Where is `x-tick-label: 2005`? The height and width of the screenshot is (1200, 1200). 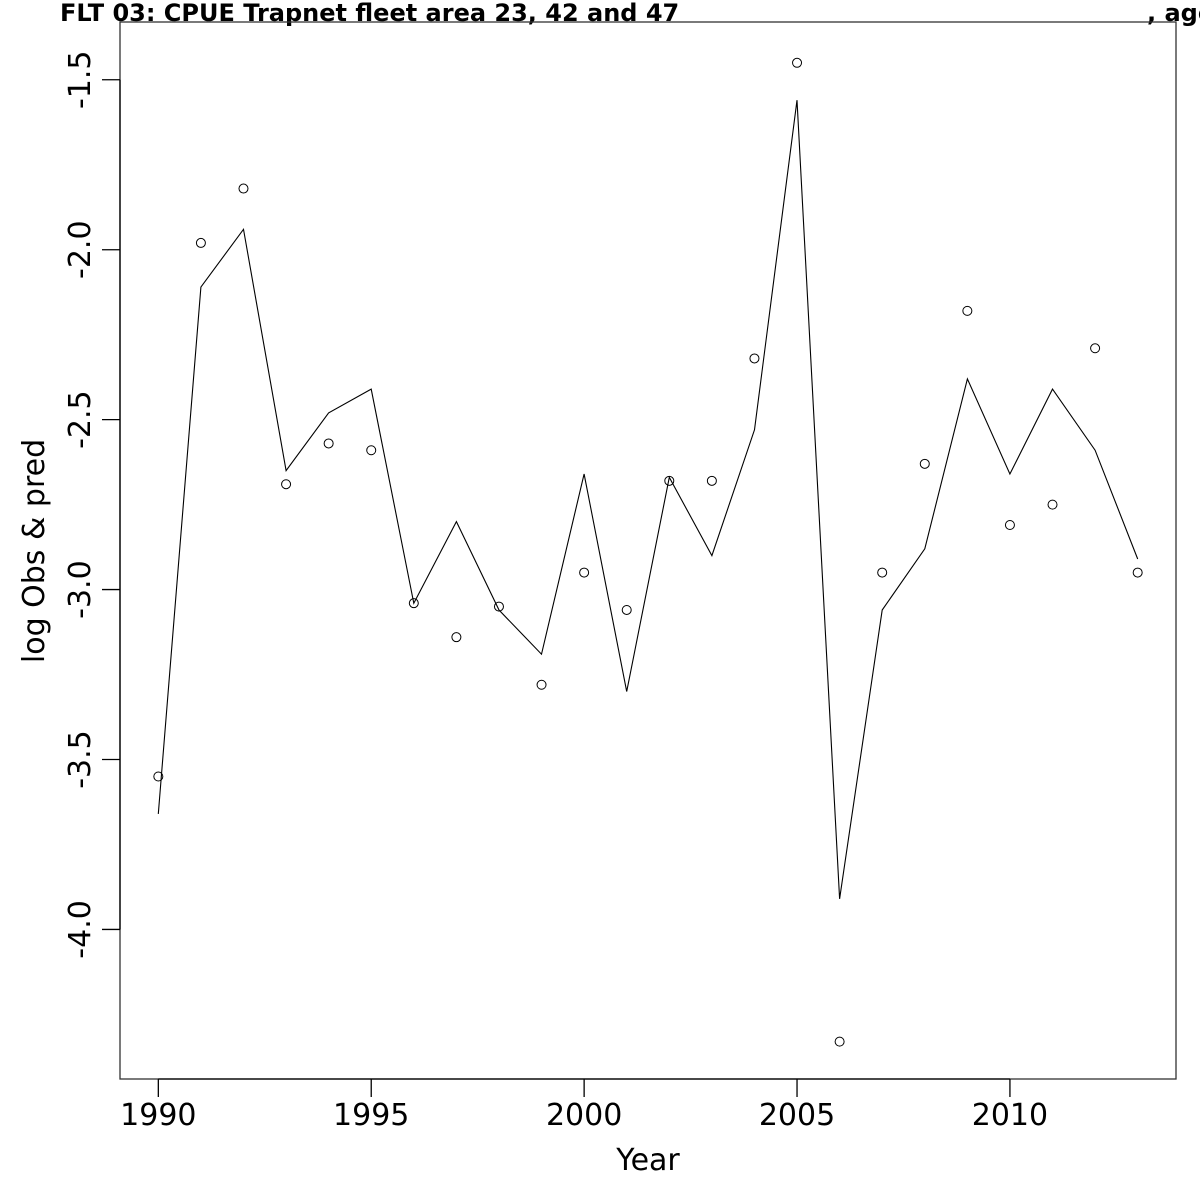
x-tick-label: 2005 is located at coordinates (797, 1115).